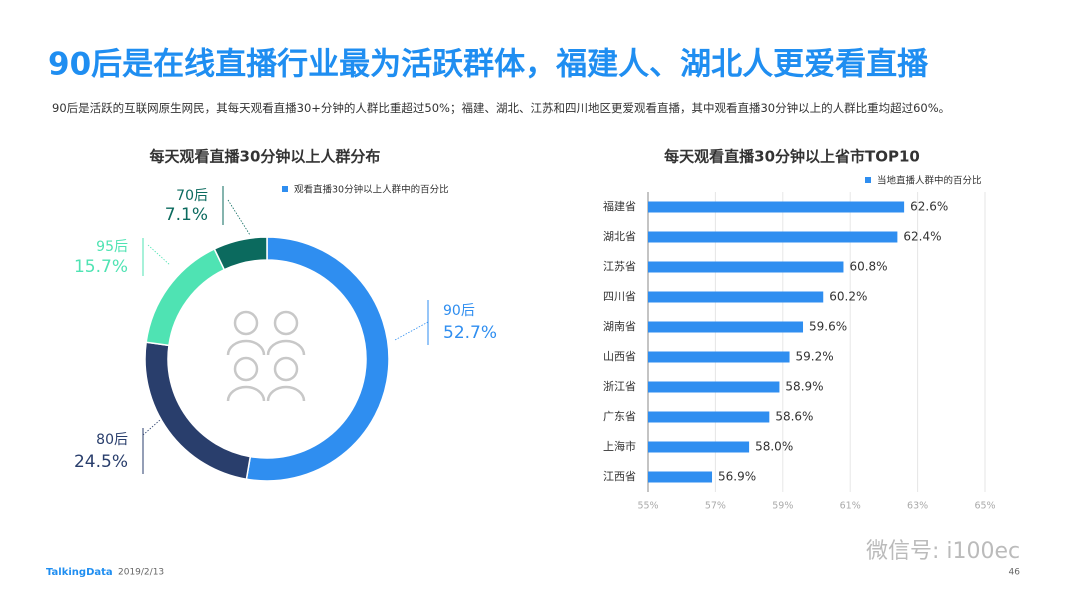 The image size is (1066, 599). Describe the element at coordinates (917, 506) in the screenshot. I see `x-tick-label: 63%` at that location.